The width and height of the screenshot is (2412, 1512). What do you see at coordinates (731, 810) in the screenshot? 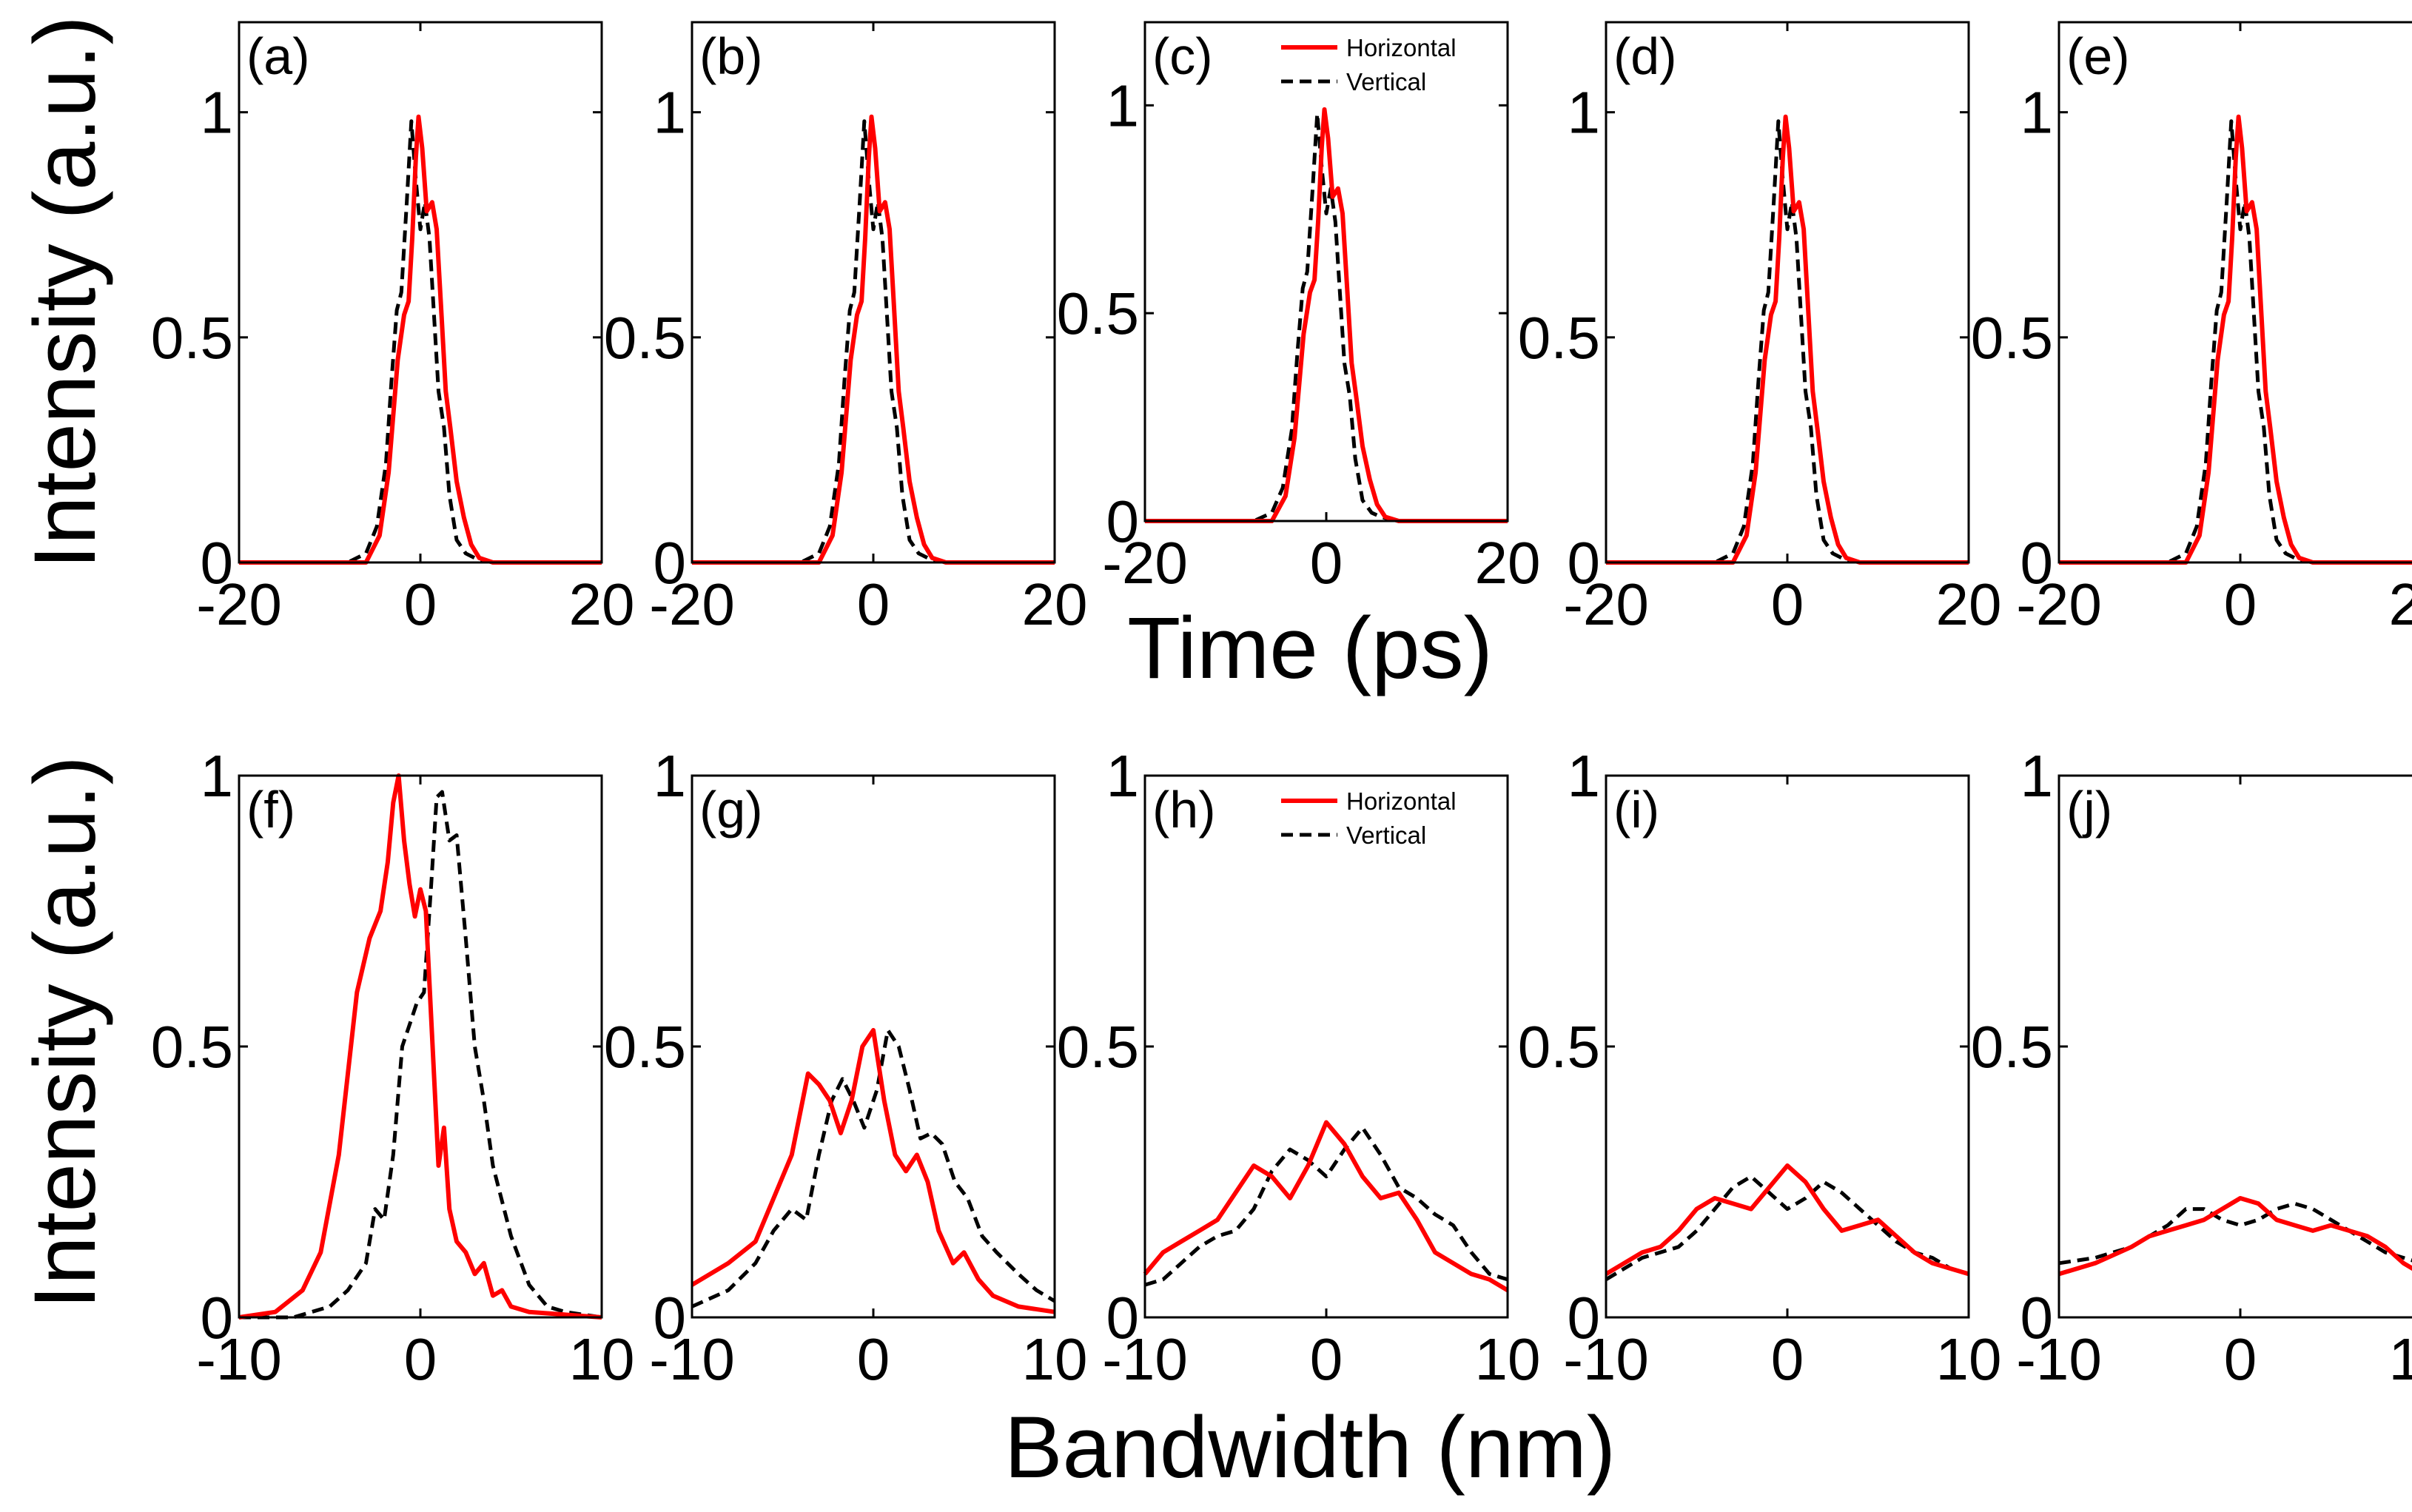
I see `panel-label: (g)` at bounding box center [731, 810].